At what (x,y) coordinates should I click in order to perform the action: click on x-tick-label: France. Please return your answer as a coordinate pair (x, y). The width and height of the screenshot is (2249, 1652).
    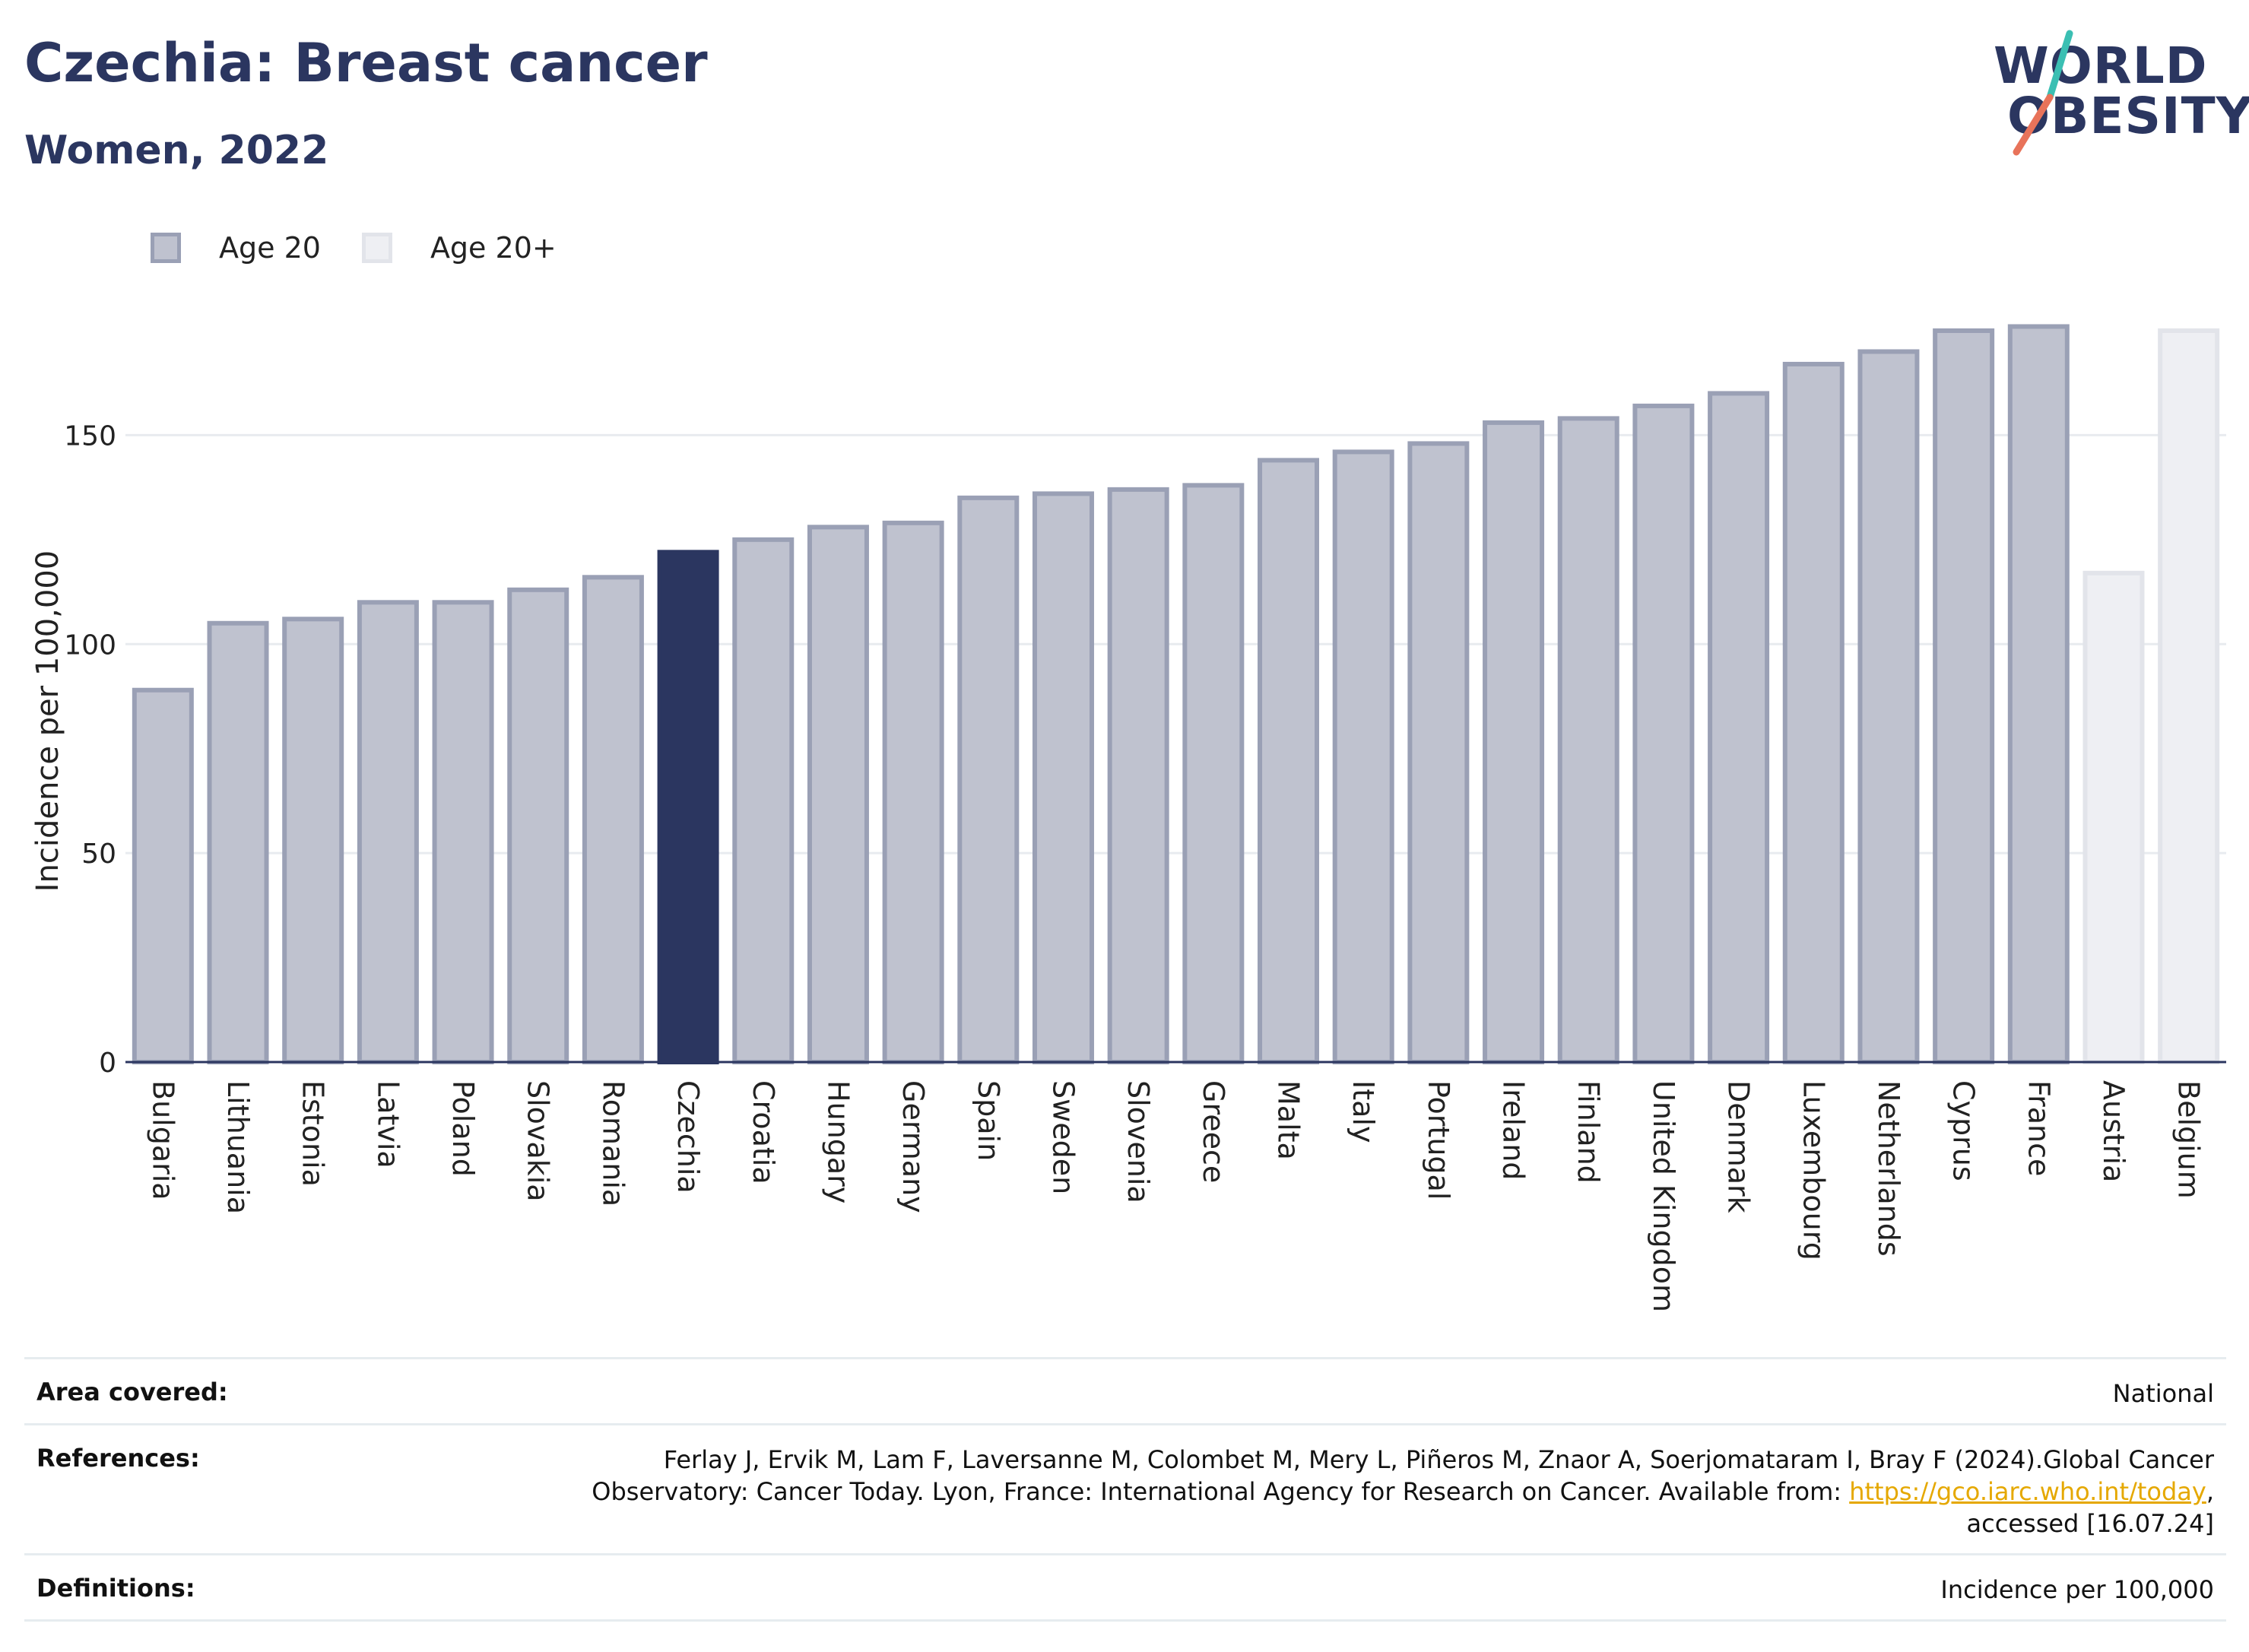
    Looking at the image, I should click on (2038, 1128).